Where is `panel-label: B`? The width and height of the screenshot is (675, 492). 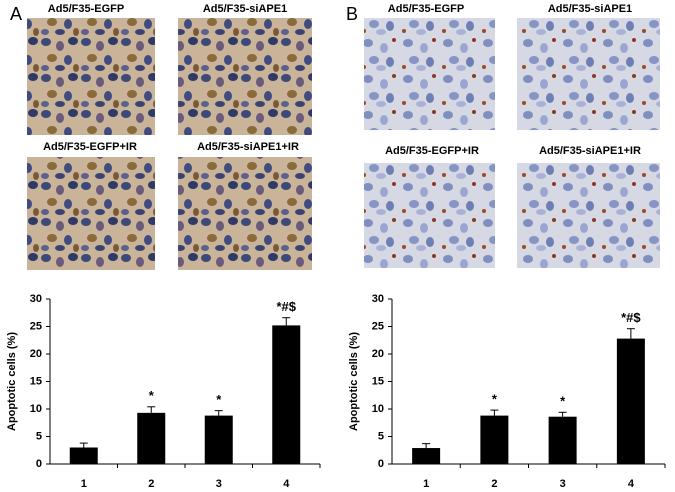 panel-label: B is located at coordinates (352, 14).